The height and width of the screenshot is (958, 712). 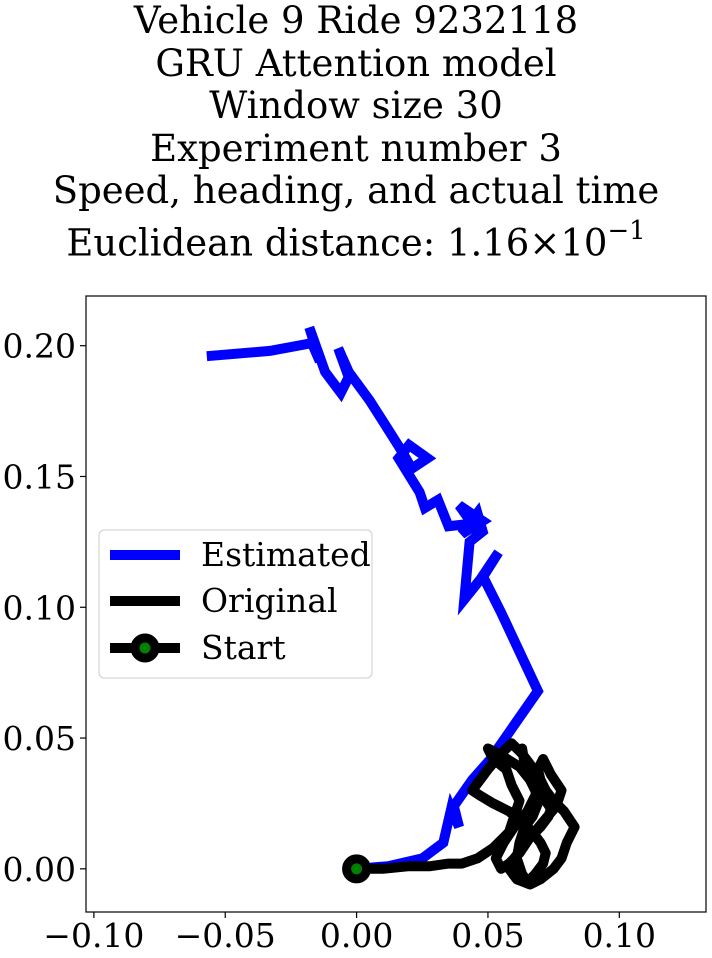 I want to click on legend-label-start: Start, so click(x=243, y=647).